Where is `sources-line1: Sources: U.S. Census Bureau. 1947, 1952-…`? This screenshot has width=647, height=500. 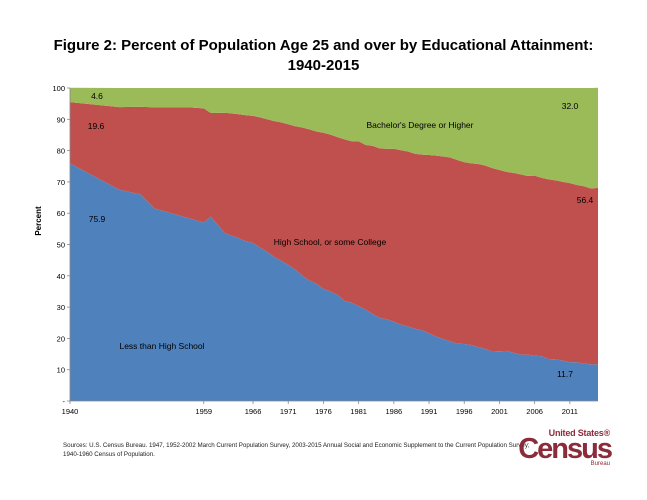 sources-line1: Sources: U.S. Census Bureau. 1947, 1952-… is located at coordinates (296, 445).